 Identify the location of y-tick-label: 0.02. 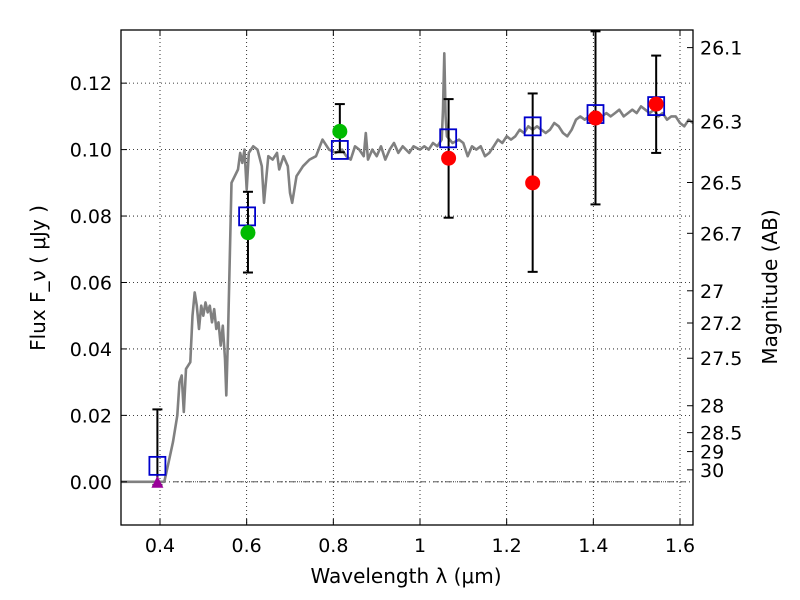
(91, 416).